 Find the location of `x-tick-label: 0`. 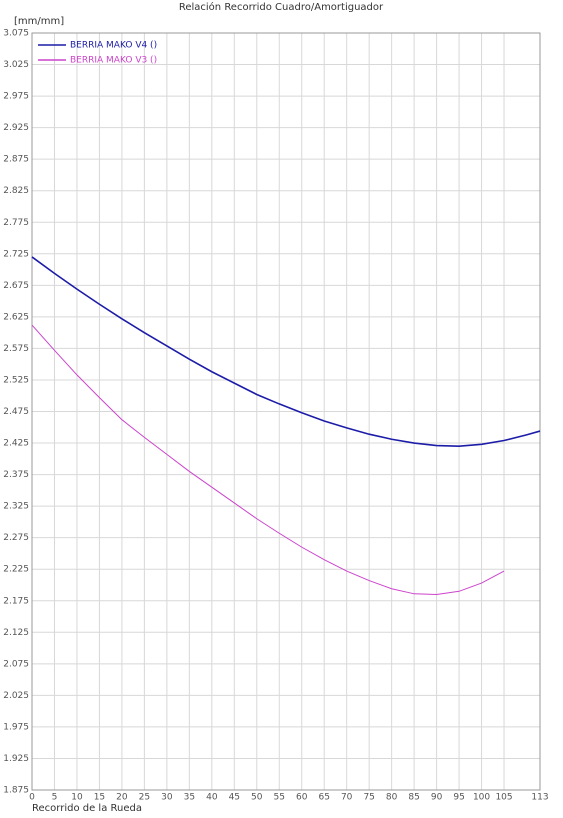

x-tick-label: 0 is located at coordinates (32, 798).